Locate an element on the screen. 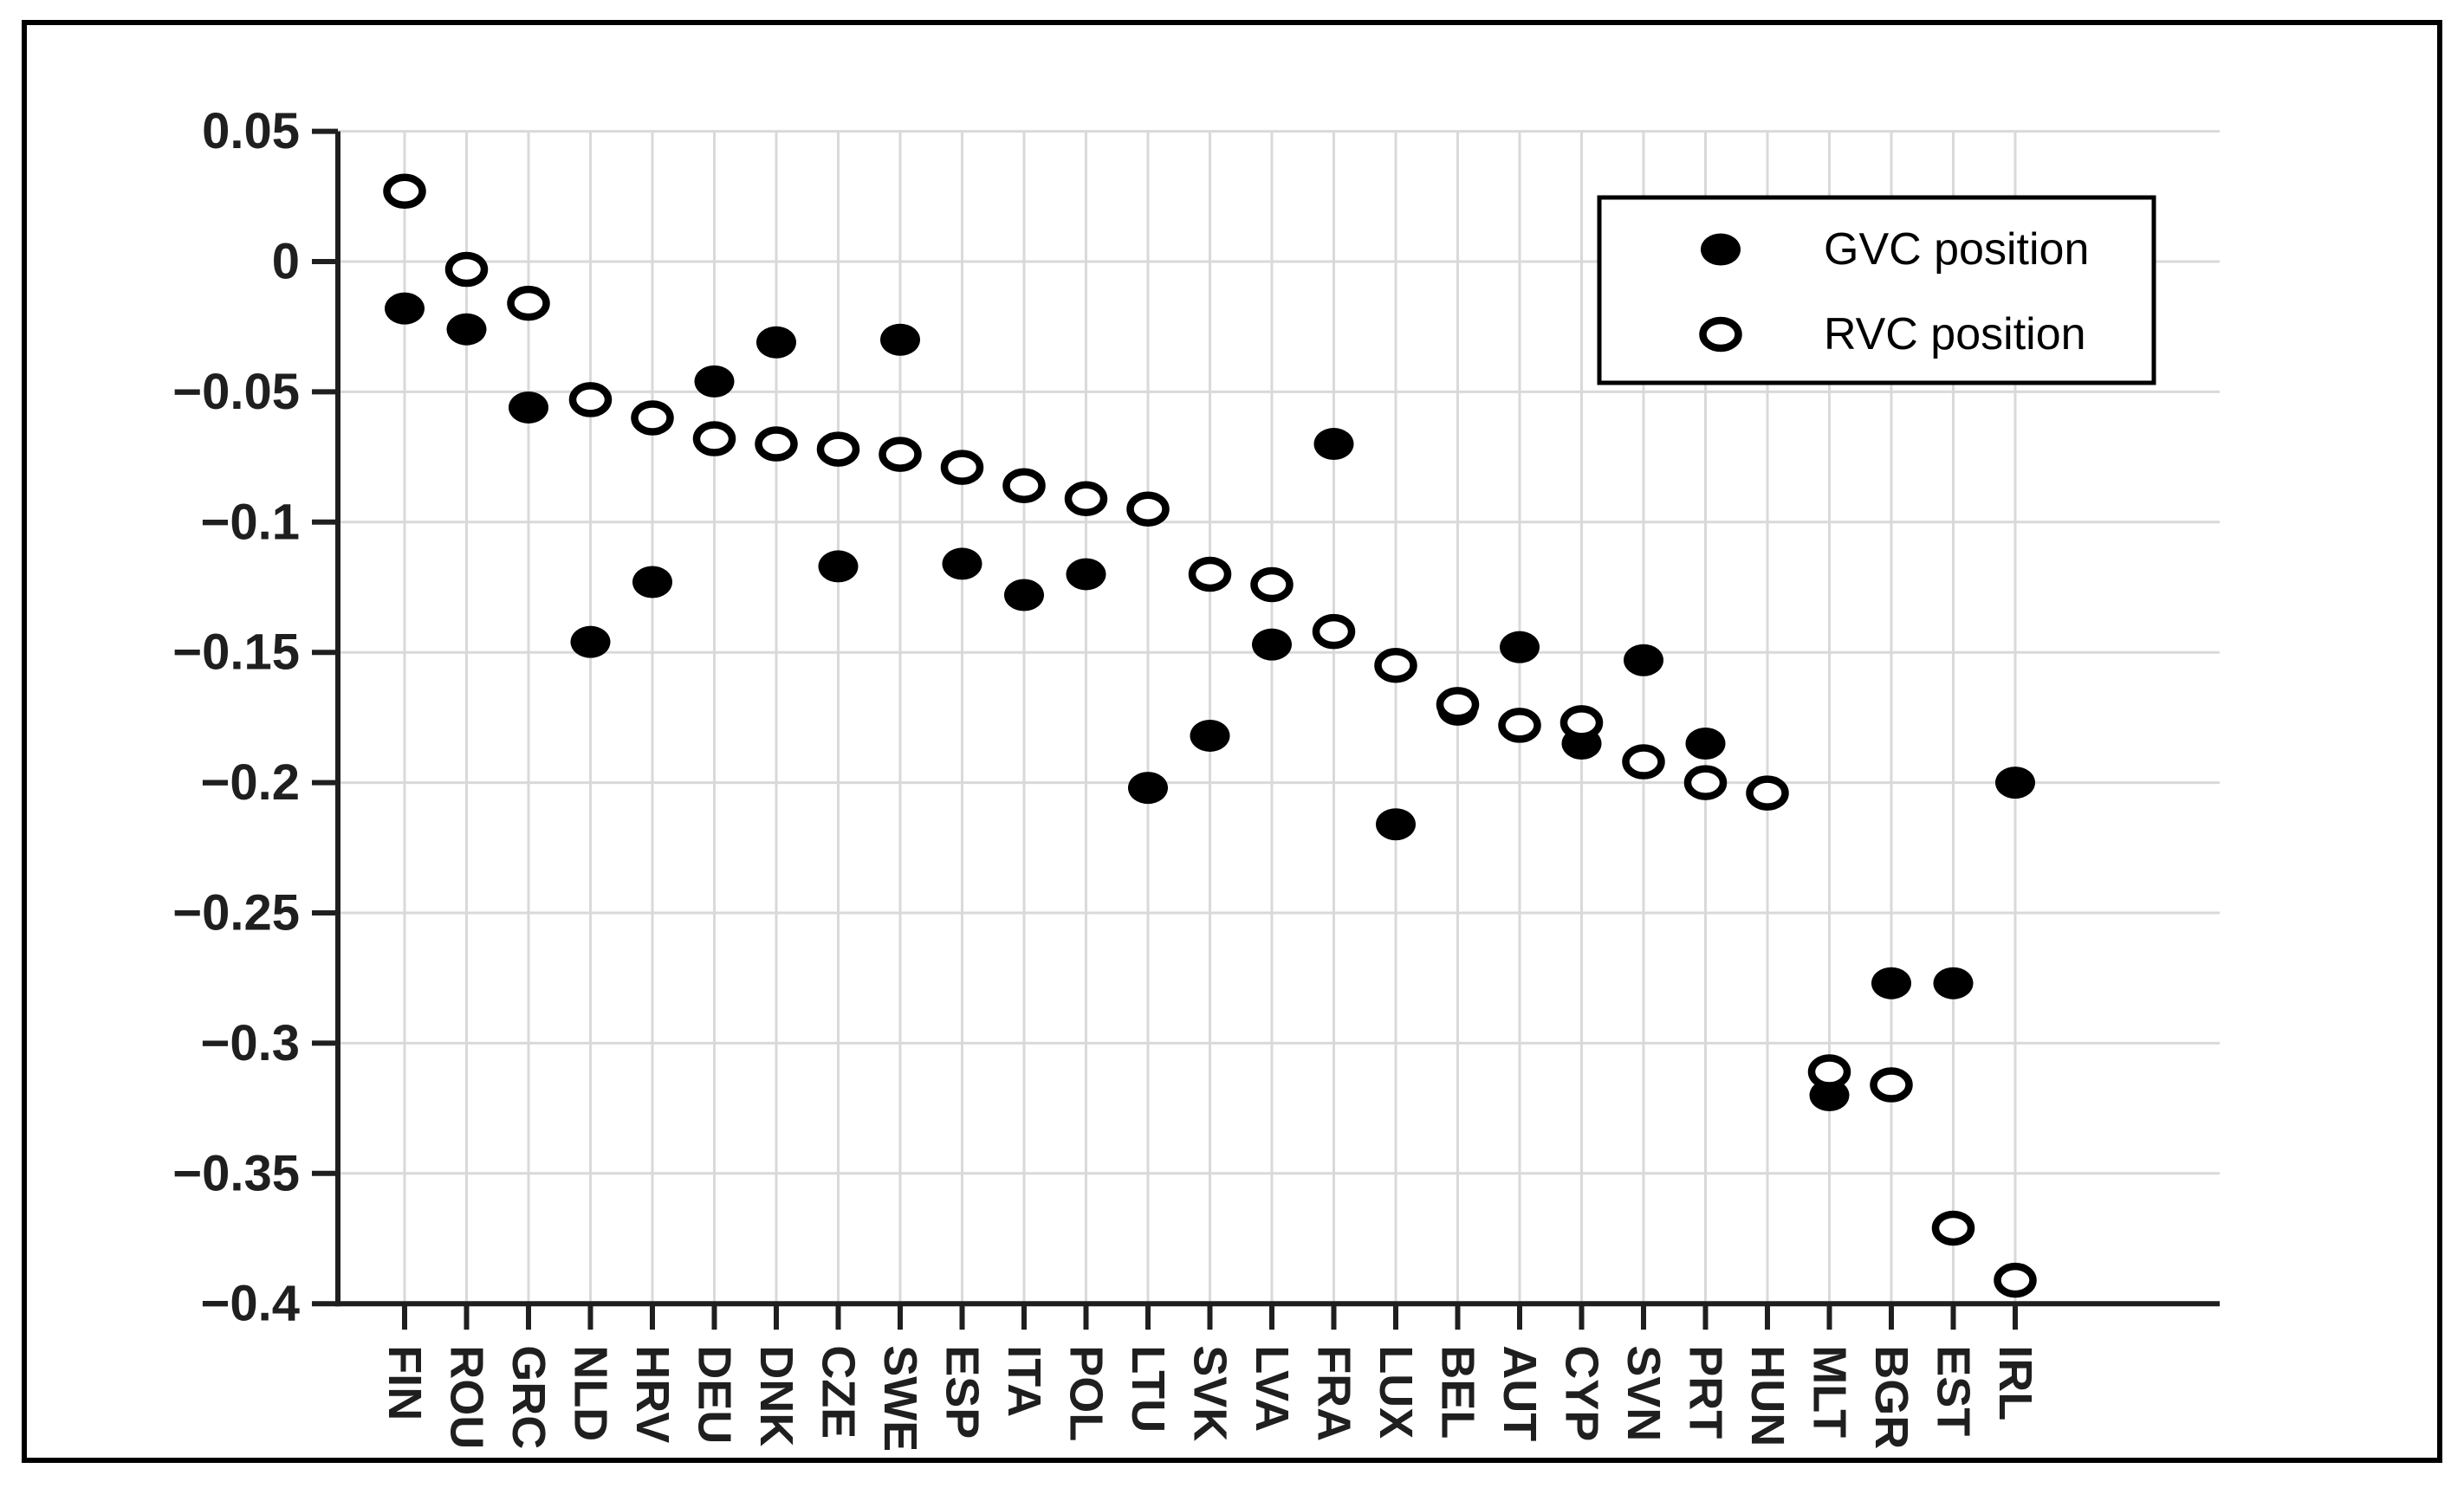  x-tick-label-MLT: MLT is located at coordinates (1830, 1391).